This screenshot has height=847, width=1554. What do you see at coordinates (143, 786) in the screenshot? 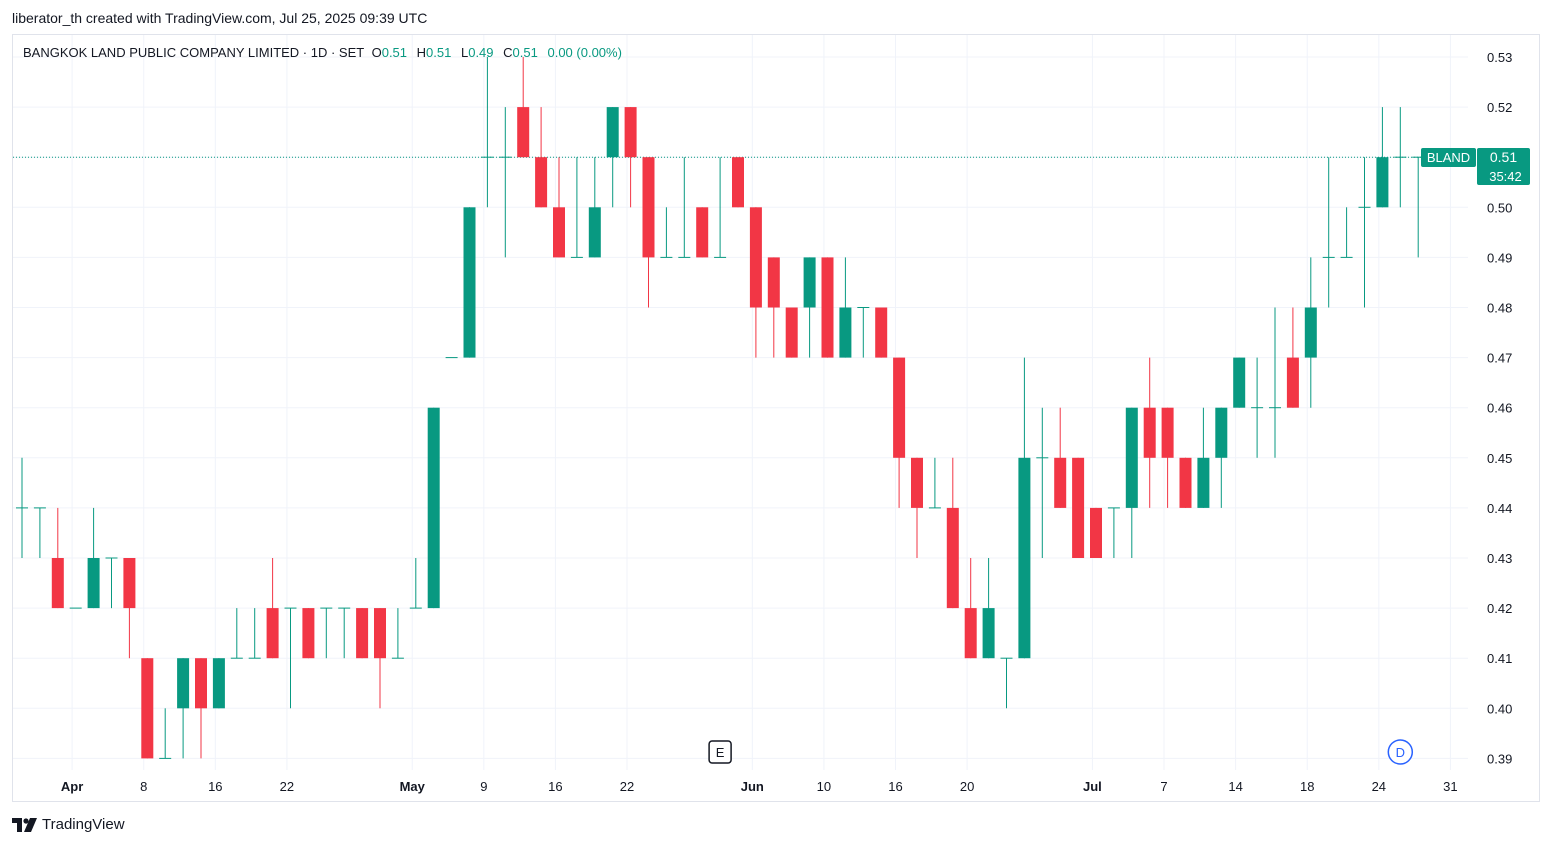
I see `time-tick-label: 8` at bounding box center [143, 786].